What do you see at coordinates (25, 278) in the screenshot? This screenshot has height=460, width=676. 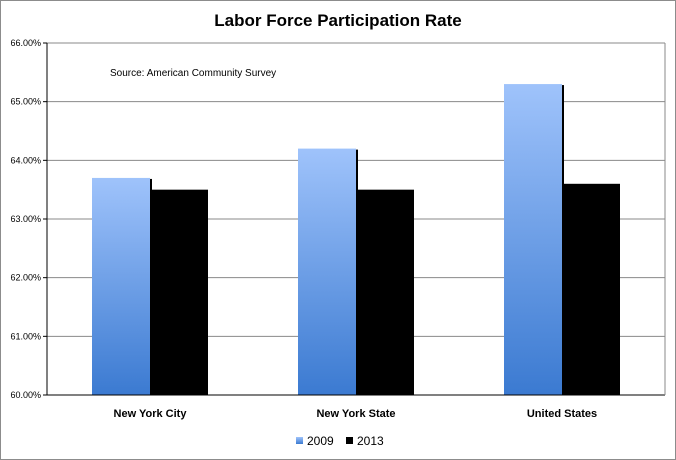 I see `y-tick-label: 62.00%` at bounding box center [25, 278].